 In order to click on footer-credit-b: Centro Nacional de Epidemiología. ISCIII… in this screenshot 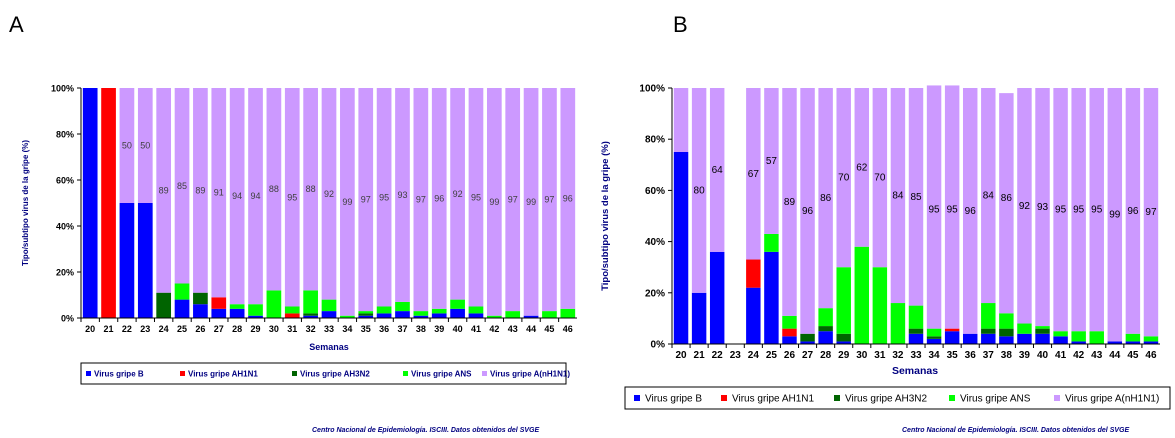, I will do `click(1016, 430)`.